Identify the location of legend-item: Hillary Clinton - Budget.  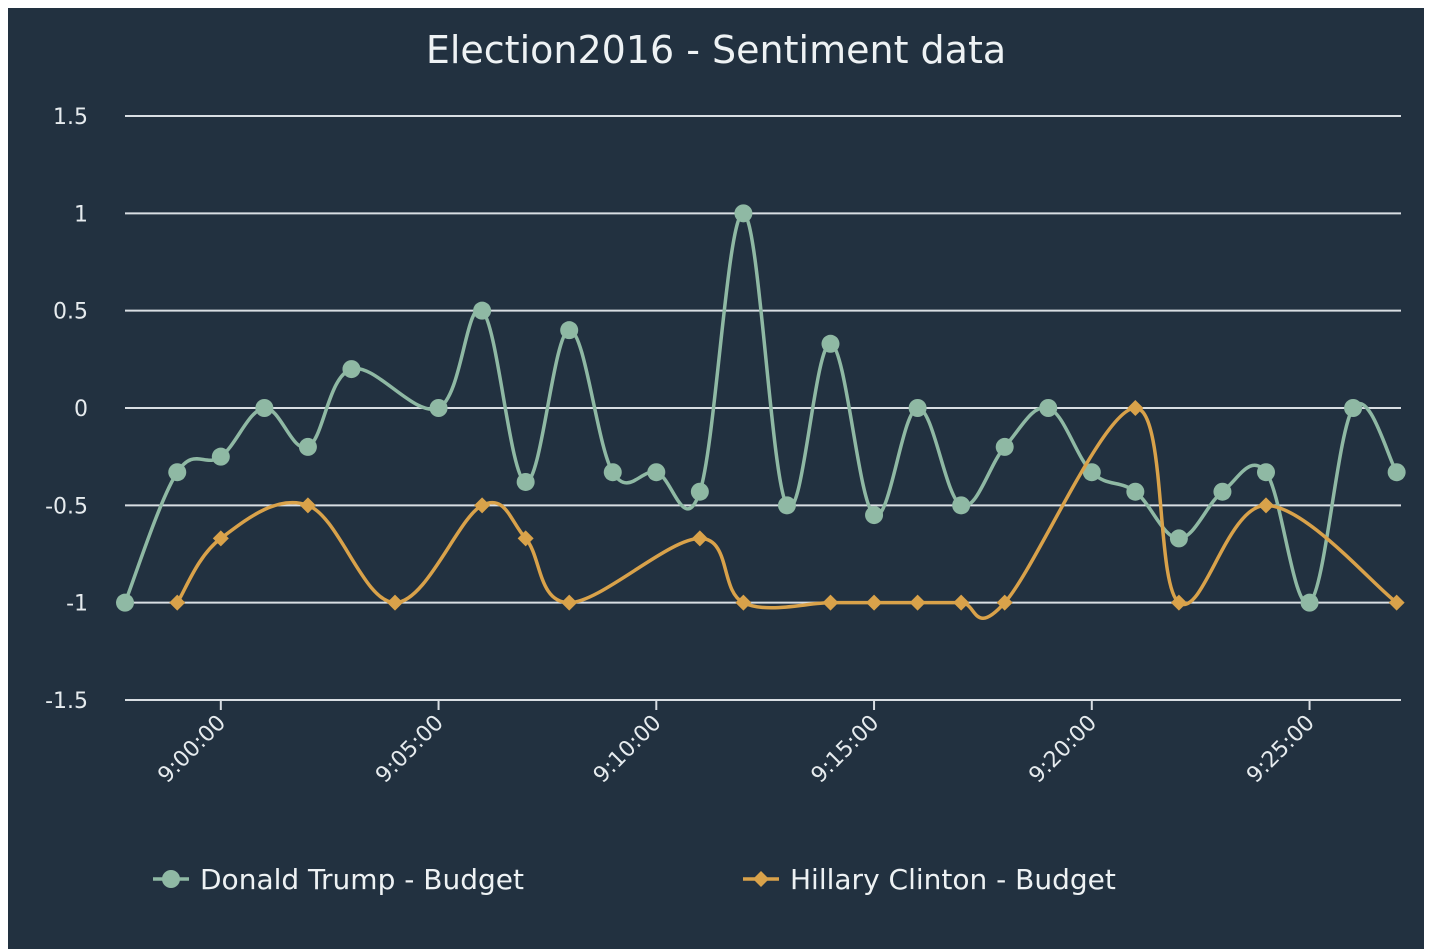
(929, 879).